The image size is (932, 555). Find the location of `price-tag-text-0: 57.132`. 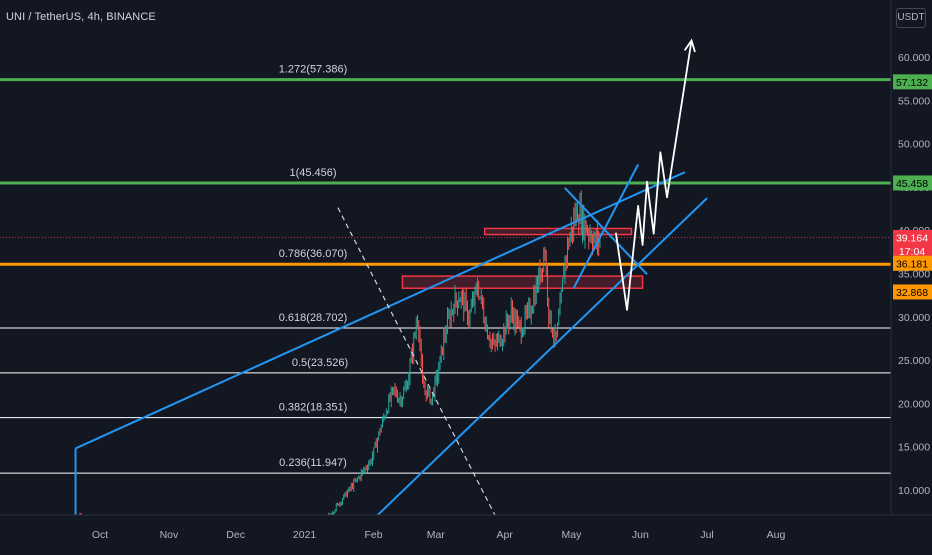

price-tag-text-0: 57.132 is located at coordinates (912, 83).